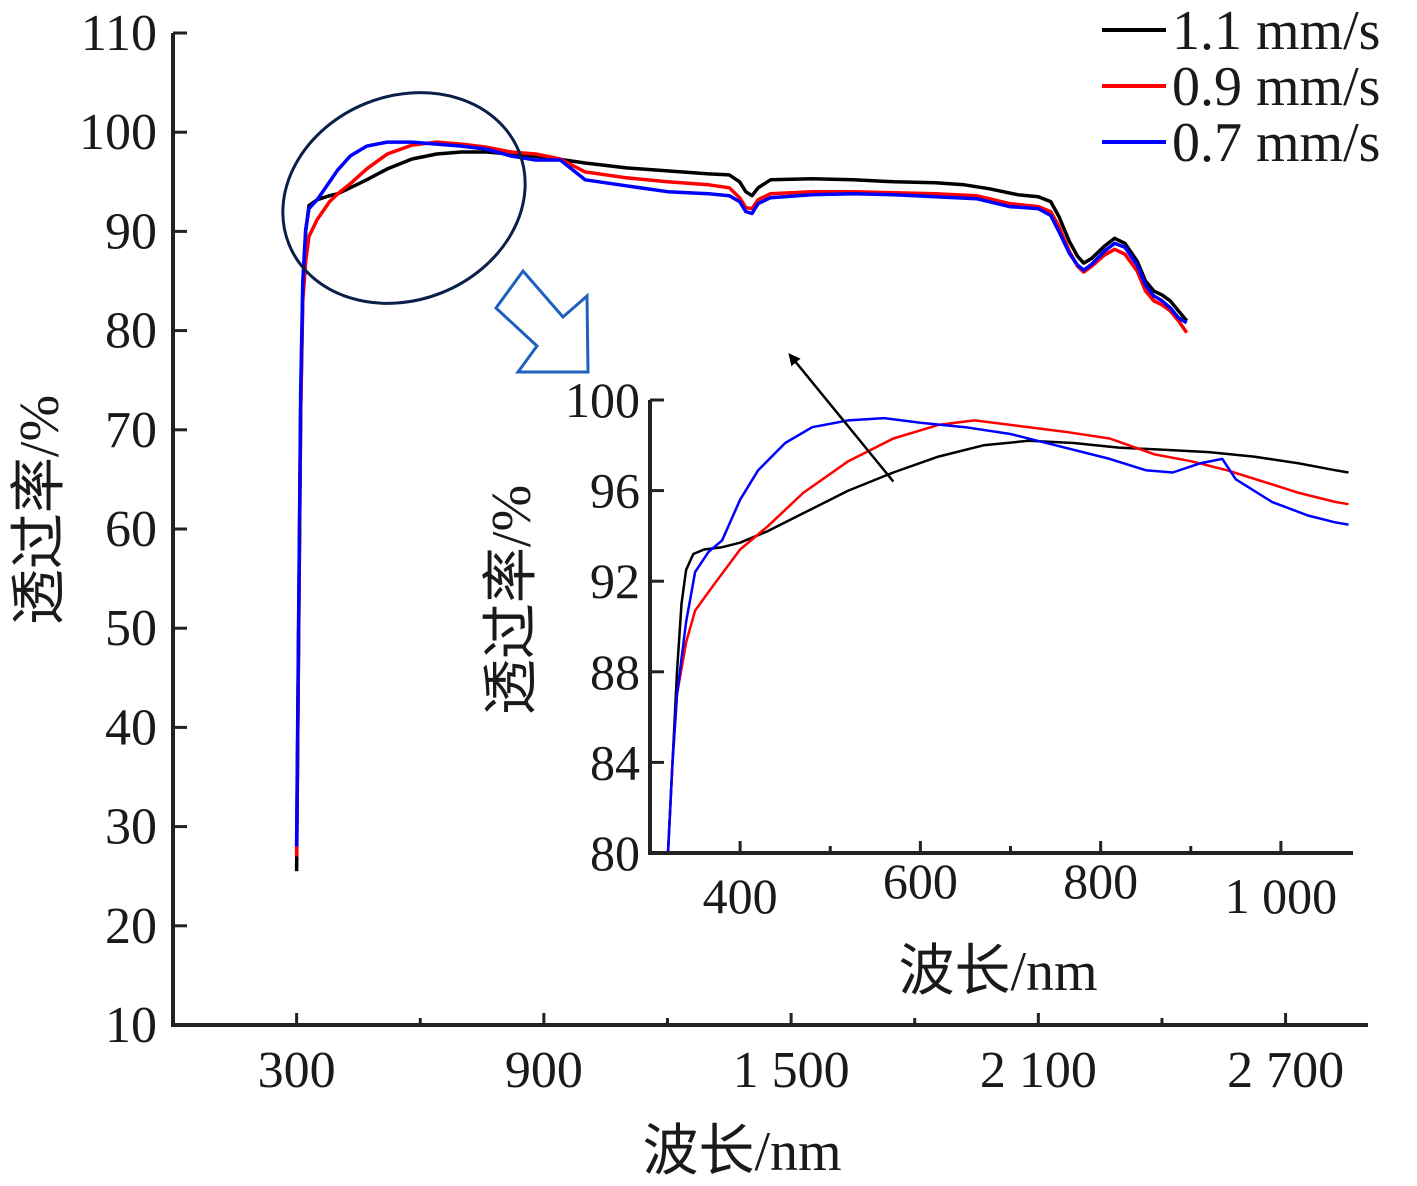 This screenshot has width=1417, height=1186. Describe the element at coordinates (791, 1070) in the screenshot. I see `main-x-tick-label: 1 500` at that location.